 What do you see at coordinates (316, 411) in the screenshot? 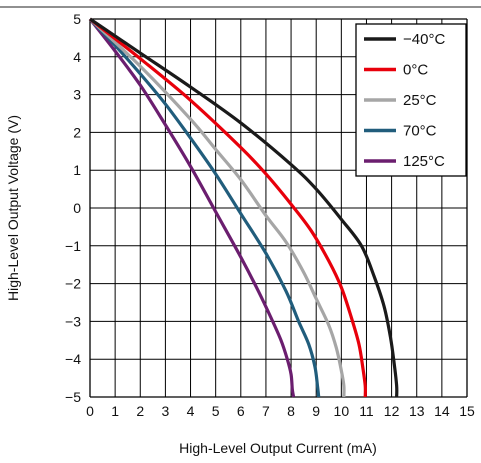
I see `x-tick-label: 9` at bounding box center [316, 411].